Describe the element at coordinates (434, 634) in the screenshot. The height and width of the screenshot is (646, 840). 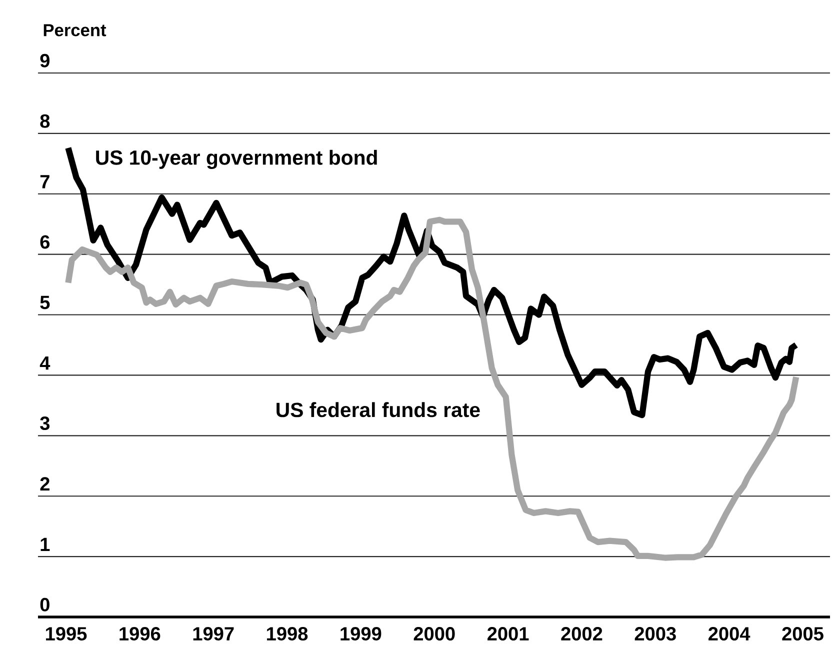
I see `x-tick-label: 2000` at that location.